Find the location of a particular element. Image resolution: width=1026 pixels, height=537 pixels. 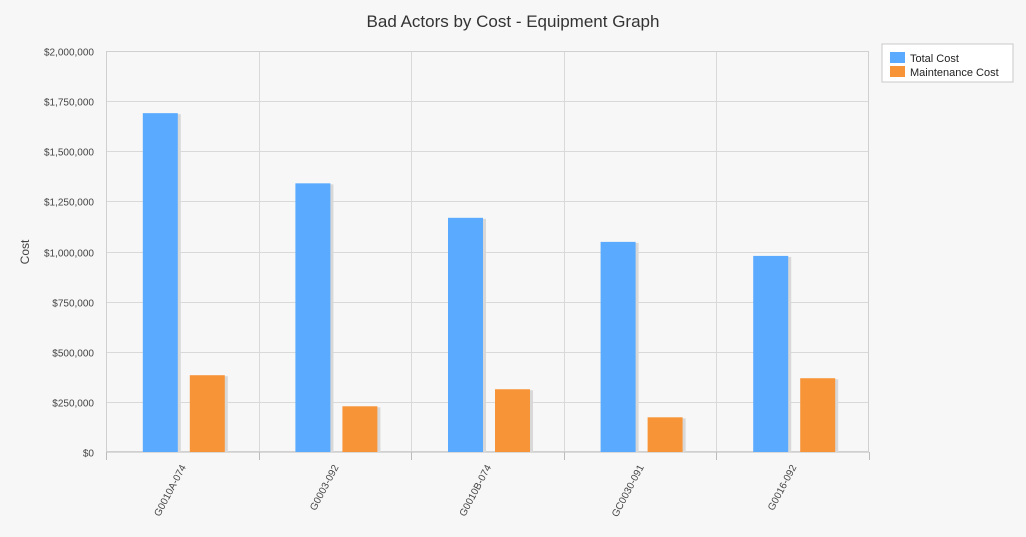

y-tick-label: $1,250,000 is located at coordinates (69, 203).